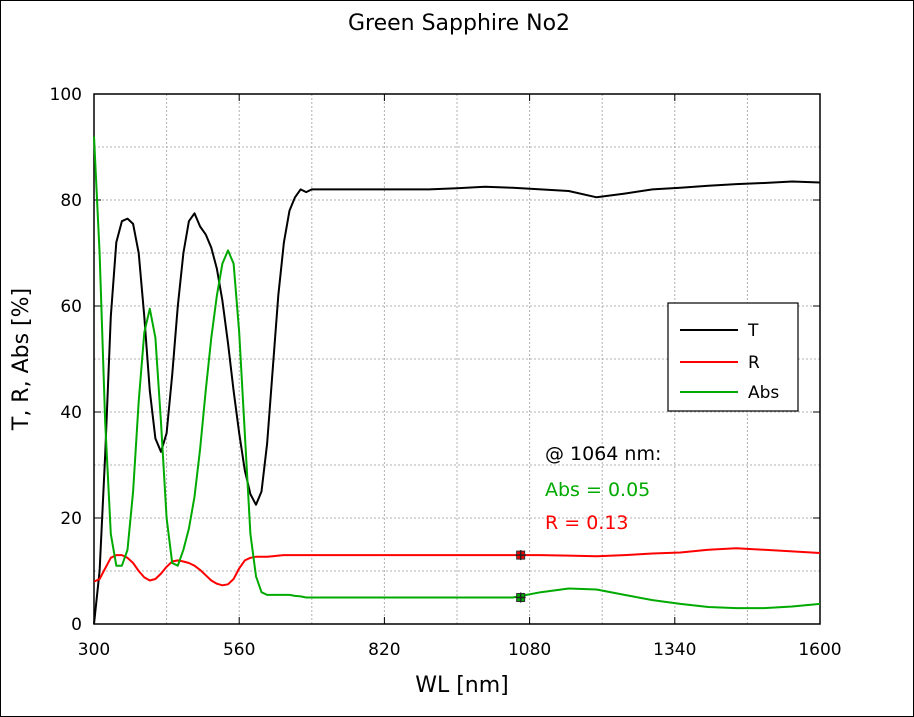  Describe the element at coordinates (21, 359) in the screenshot. I see `y-axis-label: T, R, Abs [%]` at that location.